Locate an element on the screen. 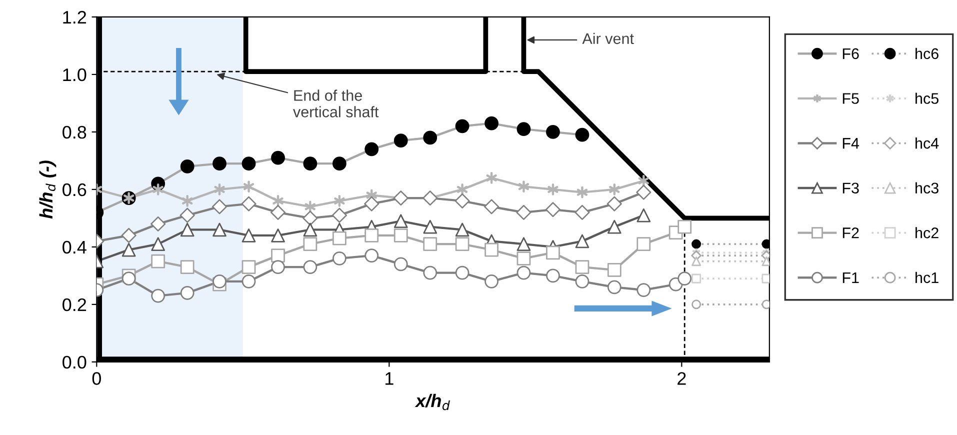 The image size is (957, 435). legend-label: hc3 is located at coordinates (927, 188).